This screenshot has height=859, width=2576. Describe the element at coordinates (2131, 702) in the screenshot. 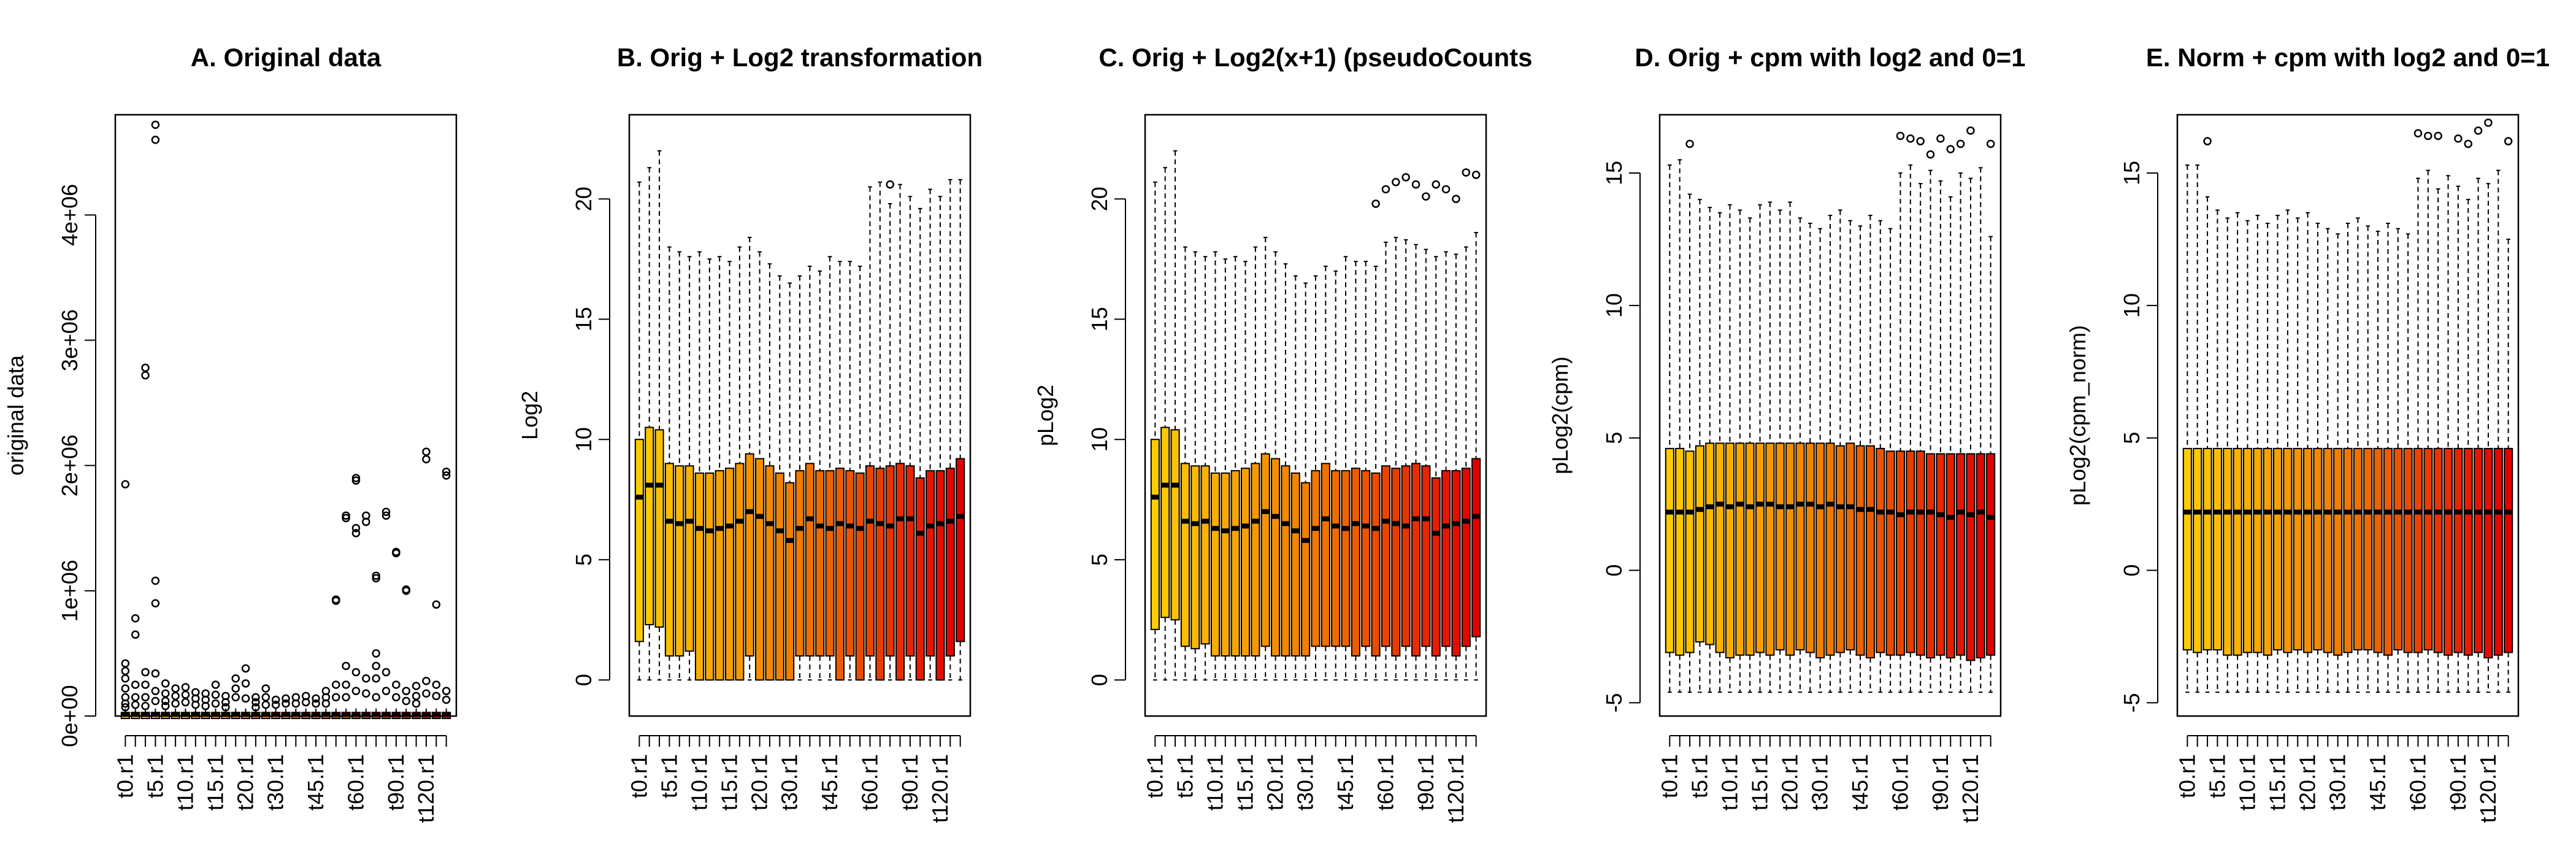

I see `y-tick-label: -5` at that location.